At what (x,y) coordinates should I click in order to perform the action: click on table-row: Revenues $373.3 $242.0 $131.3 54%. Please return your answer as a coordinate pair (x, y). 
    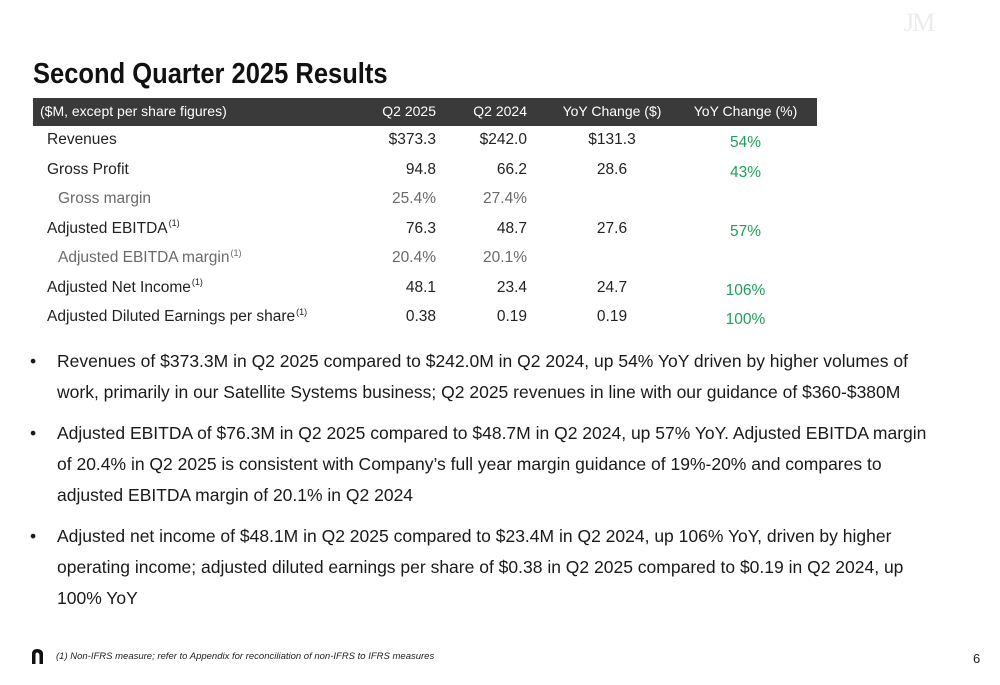
    Looking at the image, I should click on (425, 141).